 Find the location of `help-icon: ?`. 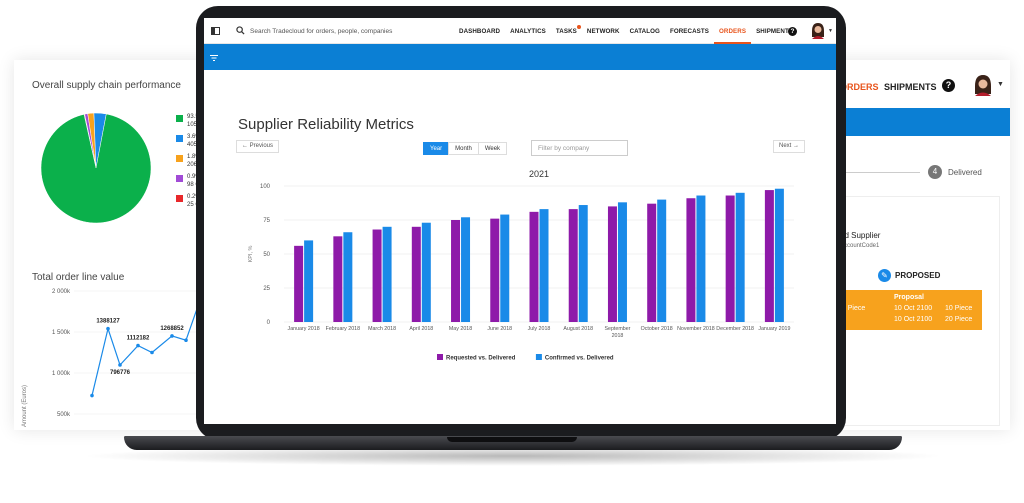

help-icon: ? is located at coordinates (792, 31).